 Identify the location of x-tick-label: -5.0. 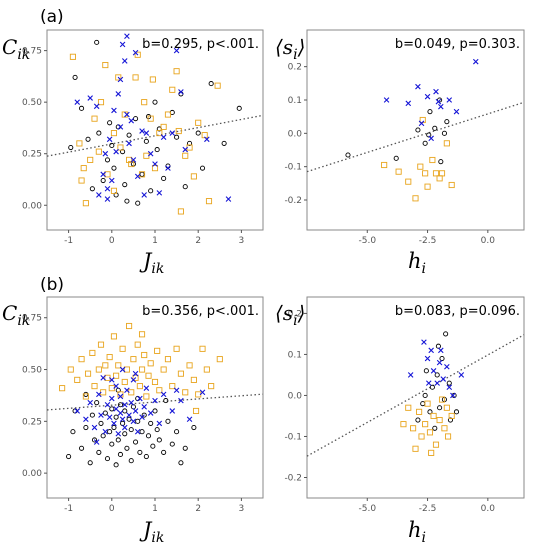
(367, 241).